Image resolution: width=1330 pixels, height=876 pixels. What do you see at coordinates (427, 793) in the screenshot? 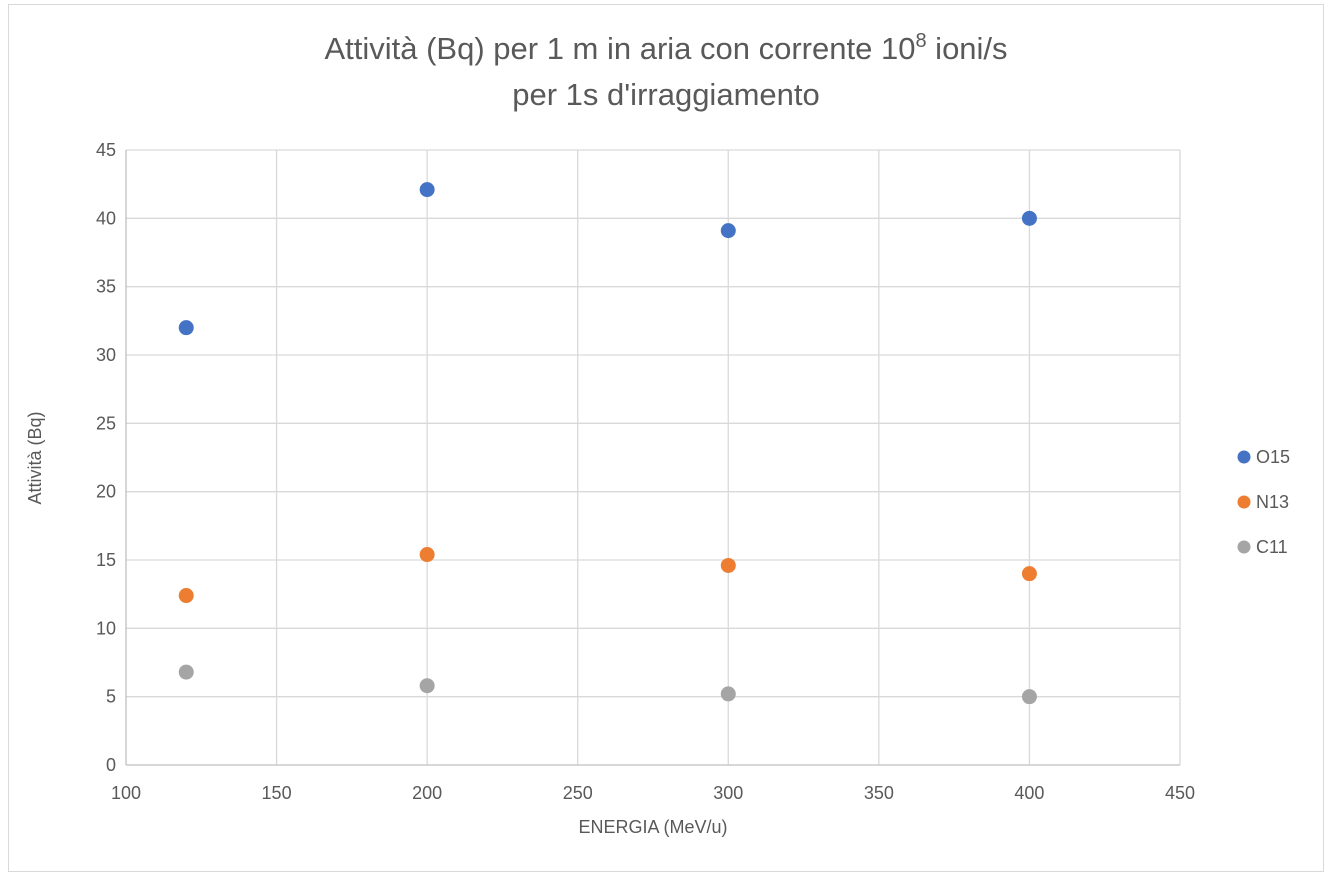
I see `x-tick-label: 200` at bounding box center [427, 793].